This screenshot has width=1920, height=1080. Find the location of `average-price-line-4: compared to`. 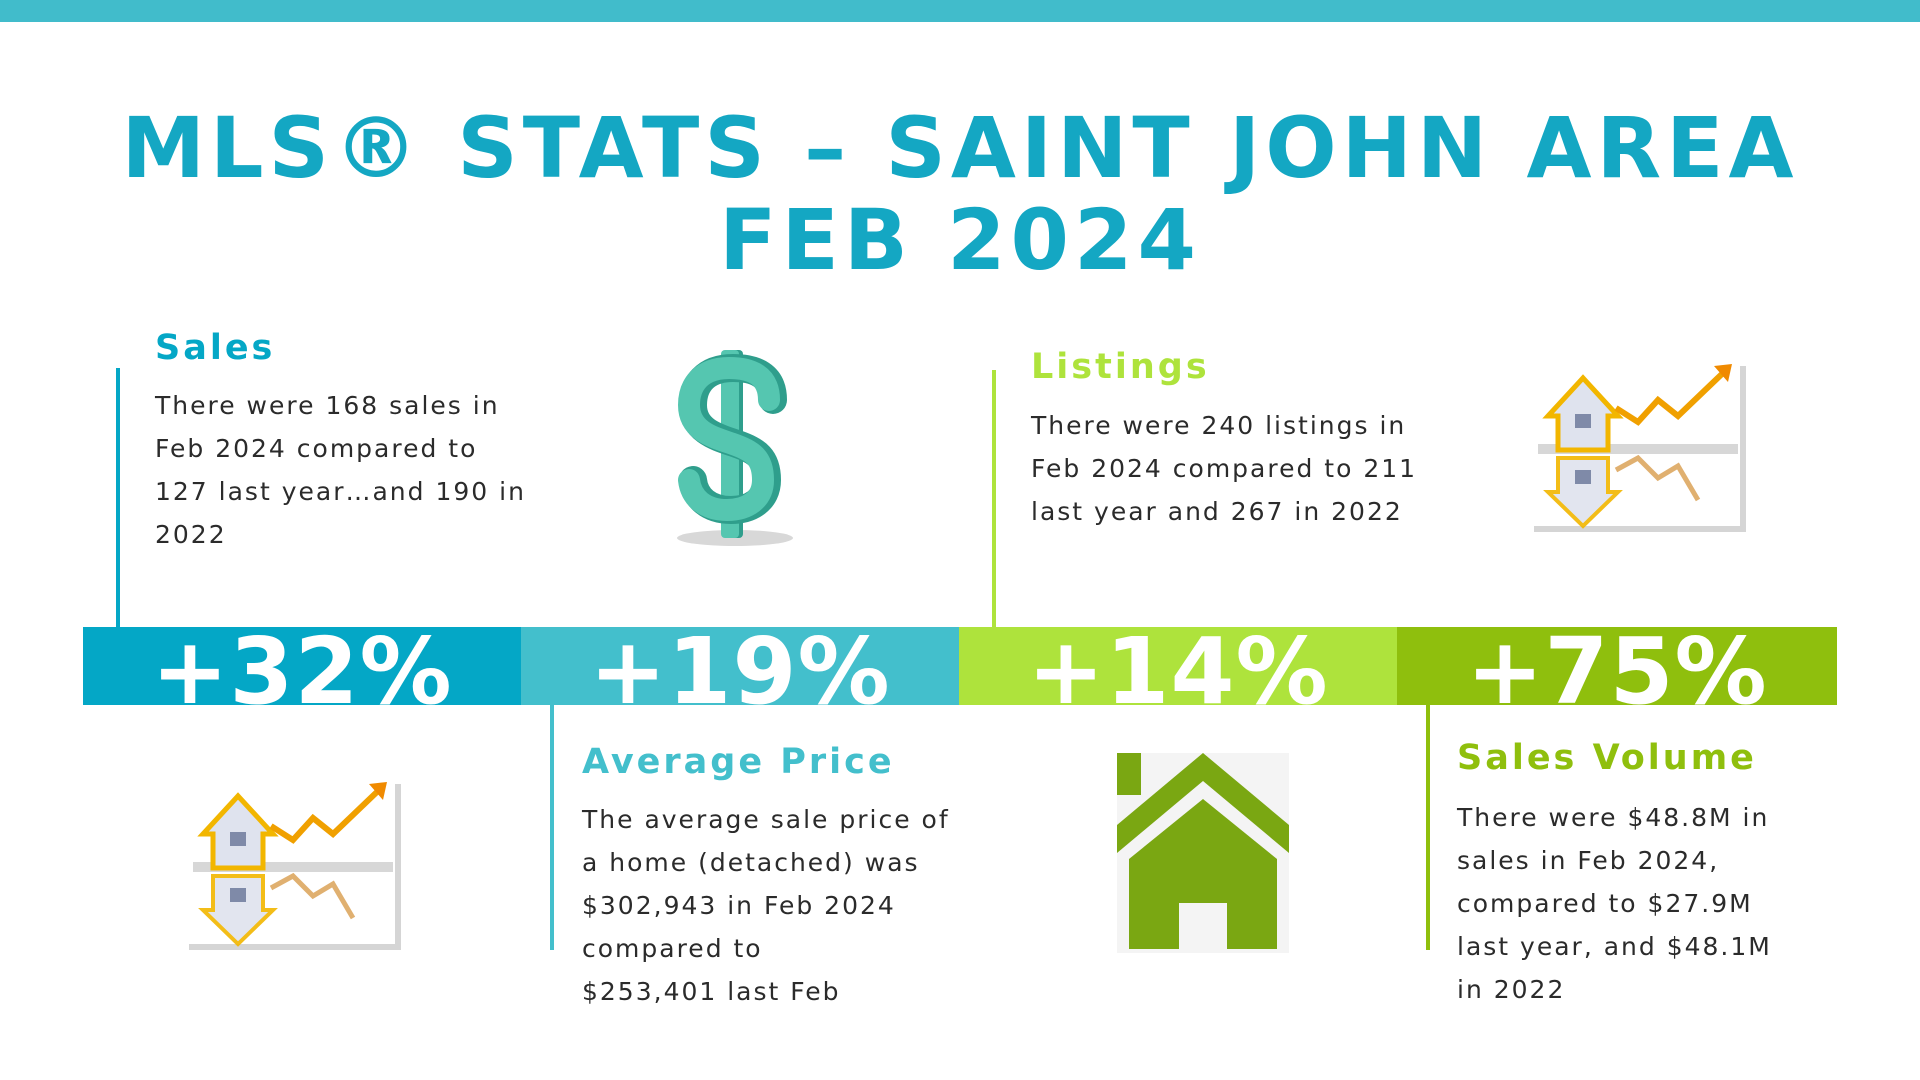

average-price-line-4: compared to is located at coordinates (672, 948).